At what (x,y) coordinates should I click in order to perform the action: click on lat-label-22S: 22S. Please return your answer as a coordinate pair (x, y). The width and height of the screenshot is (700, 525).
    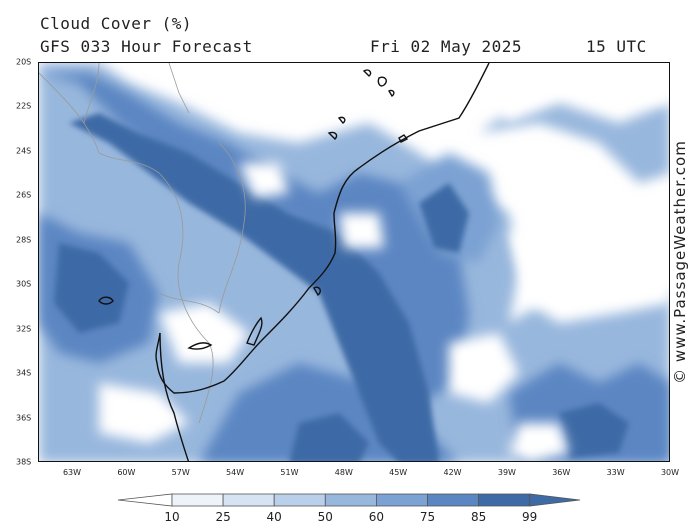
    Looking at the image, I should click on (24, 106).